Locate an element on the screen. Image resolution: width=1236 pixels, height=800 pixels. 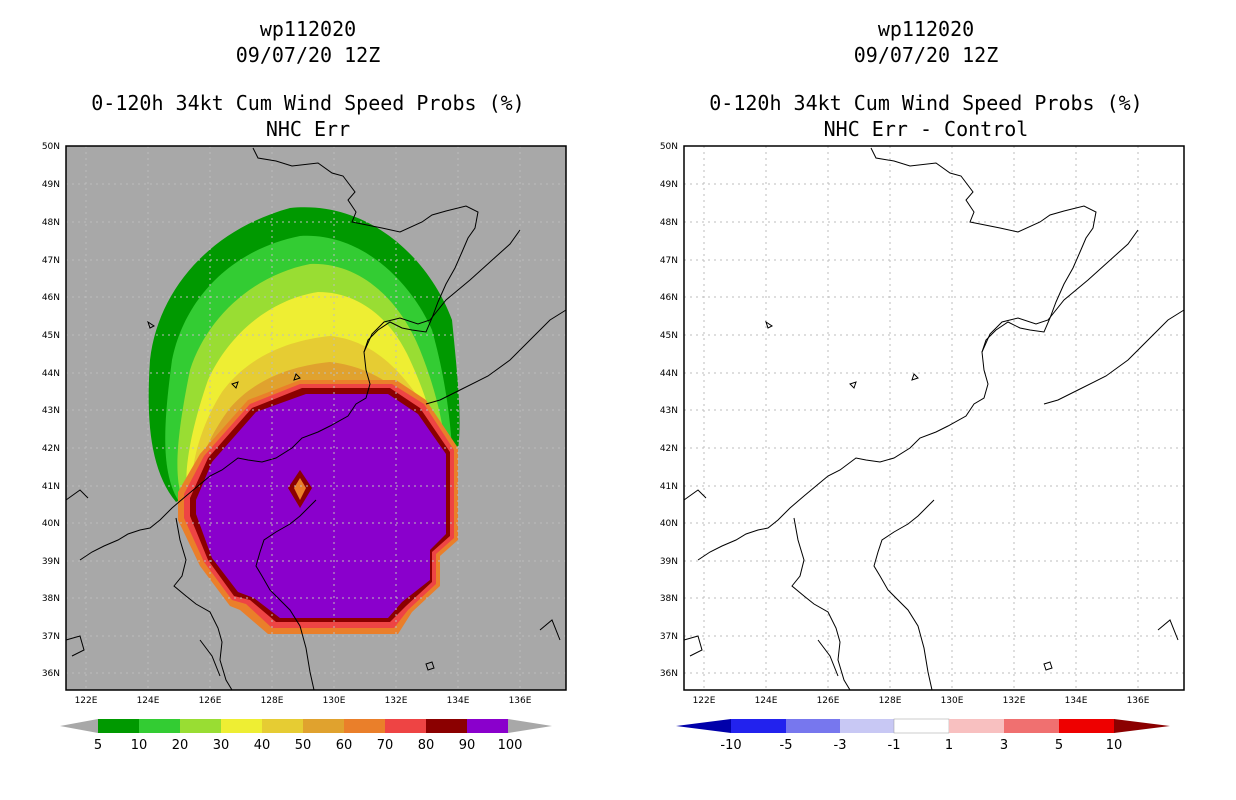
right-lat-label: 41N is located at coordinates (669, 487).